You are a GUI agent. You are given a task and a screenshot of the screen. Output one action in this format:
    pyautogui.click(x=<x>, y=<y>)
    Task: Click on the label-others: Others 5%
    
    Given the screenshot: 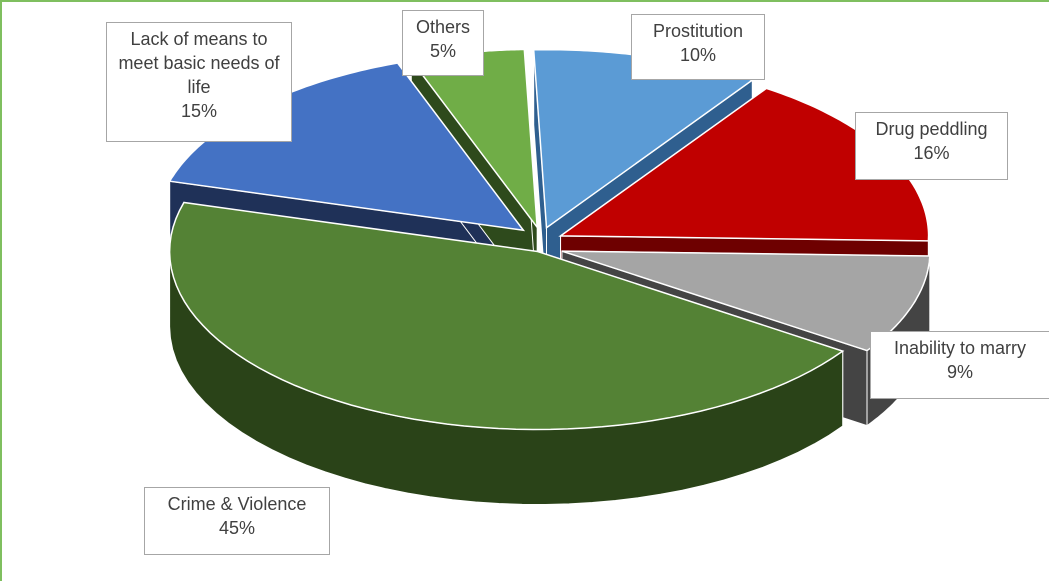 What is the action you would take?
    pyautogui.click(x=443, y=43)
    